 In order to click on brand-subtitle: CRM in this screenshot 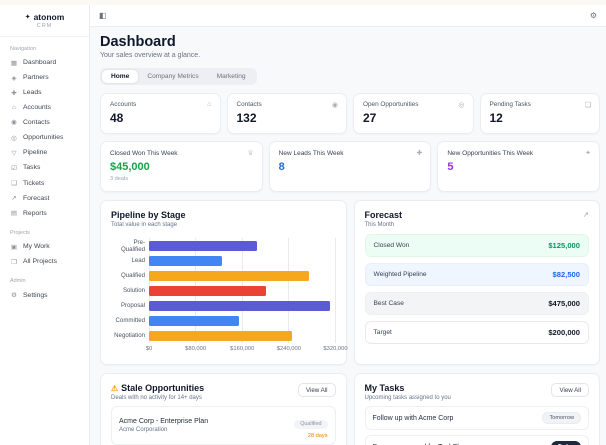, I will do `click(44, 26)`.